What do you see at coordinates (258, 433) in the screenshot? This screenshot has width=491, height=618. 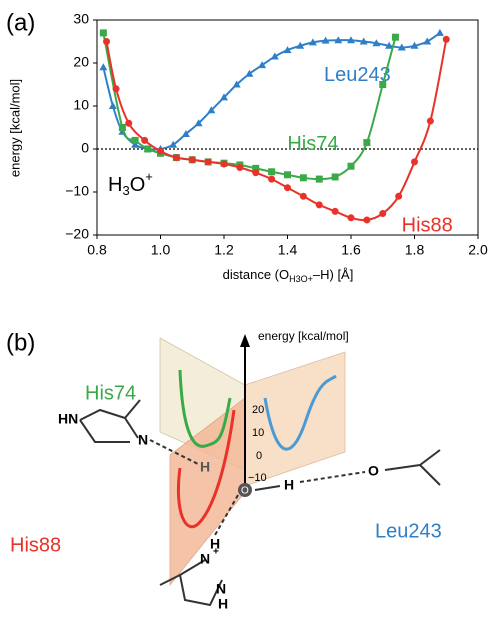 I see `axis-tick: 10` at bounding box center [258, 433].